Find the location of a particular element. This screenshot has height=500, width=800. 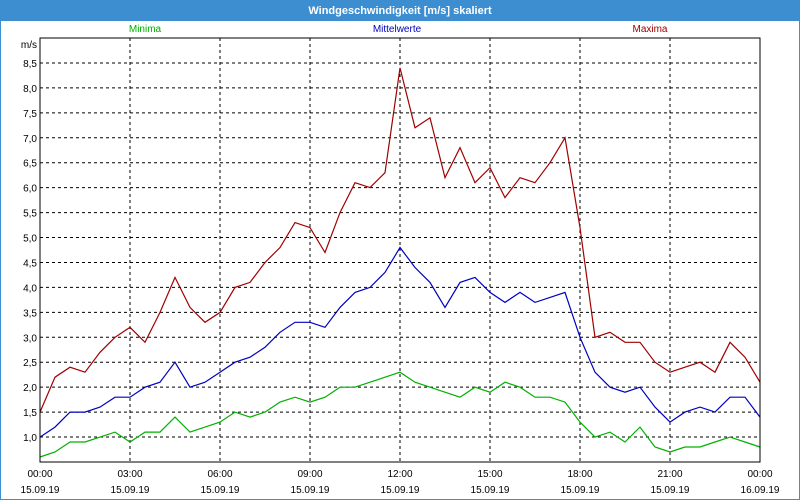

y-tick-label: 7,0 is located at coordinates (30, 139).